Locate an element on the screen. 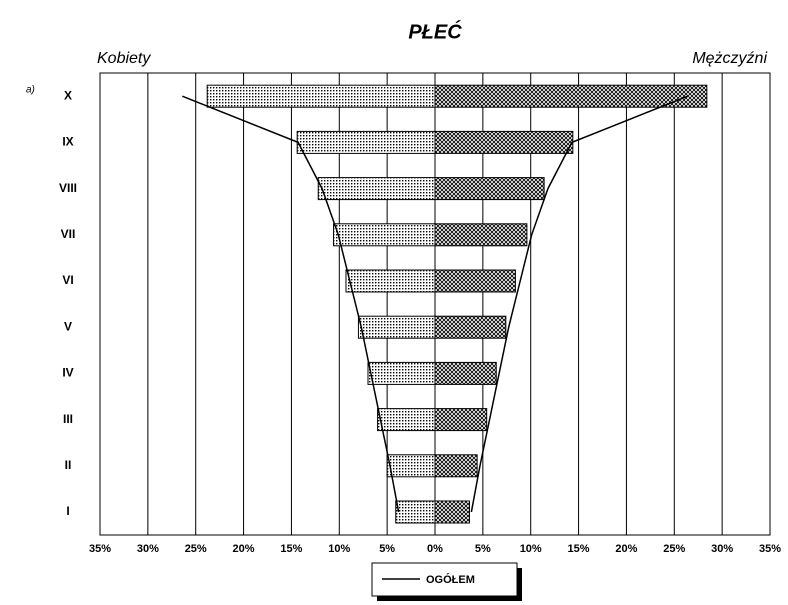 The width and height of the screenshot is (788, 605). y-tick-label: III is located at coordinates (68, 419).